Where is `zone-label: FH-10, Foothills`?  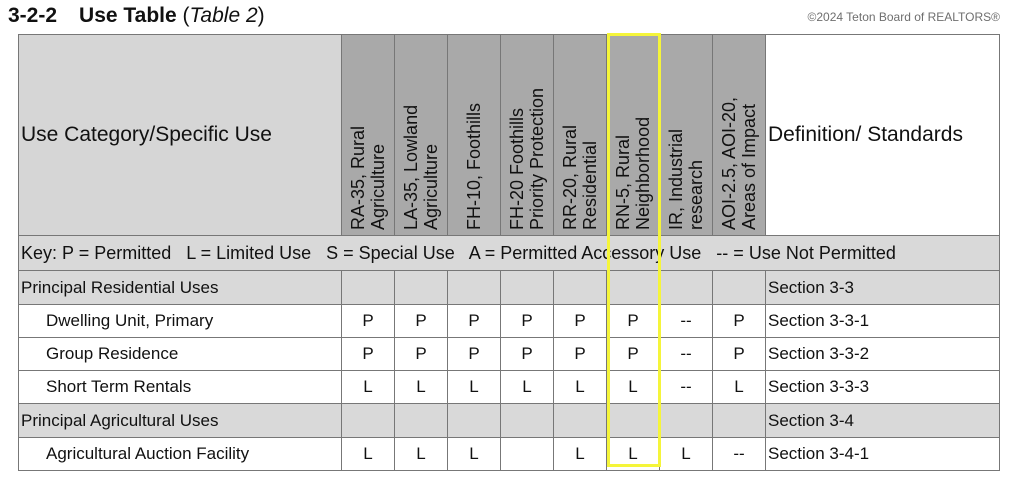
zone-label: FH-10, Foothills is located at coordinates (474, 166).